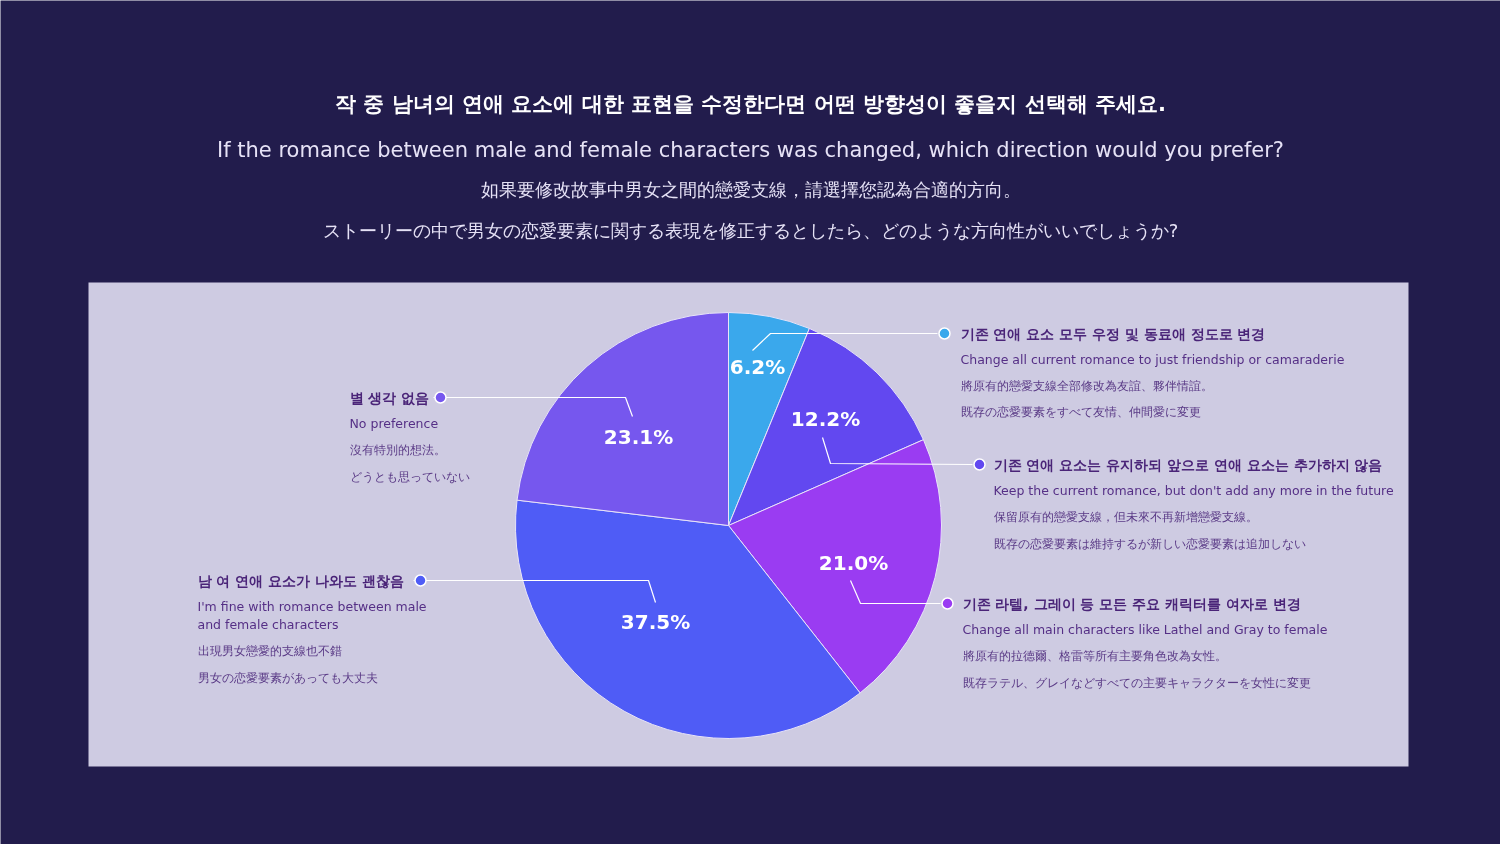 The image size is (1500, 844). Describe the element at coordinates (750, 230) in the screenshot. I see `text: ストーリーの中で男女の恋愛要素に関する表現を修正するとしたら、どのような方向性がいいでしょうか?` at that location.